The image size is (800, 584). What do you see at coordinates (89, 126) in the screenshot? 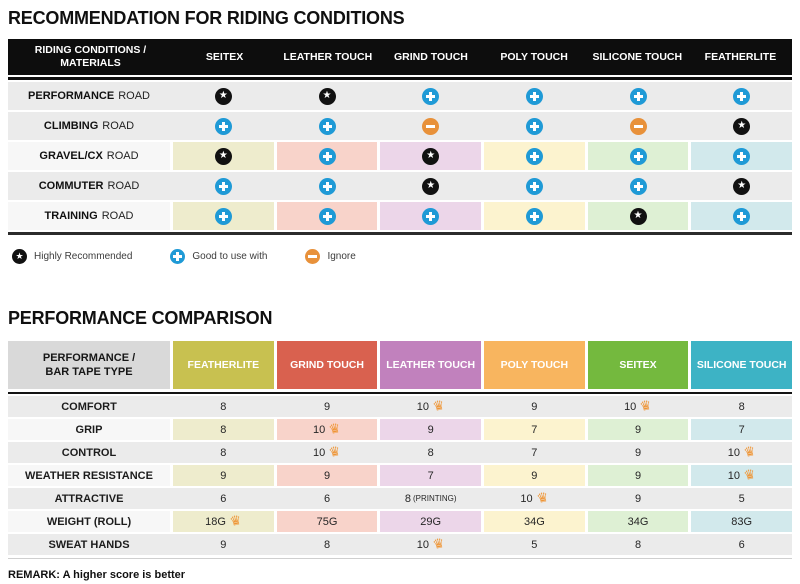
I see `row-label: CLIMBING ROAD` at bounding box center [89, 126].